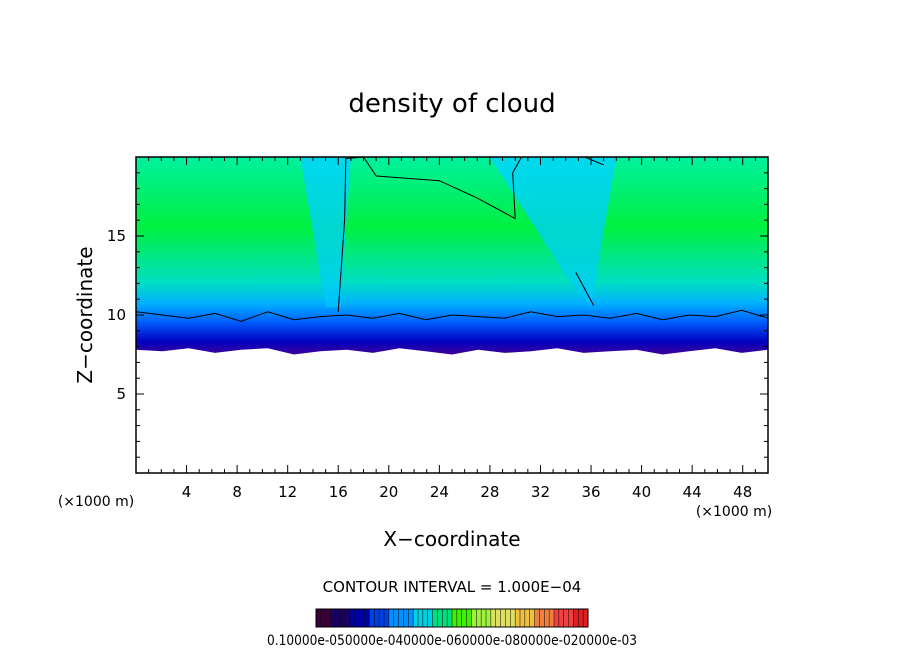 The width and height of the screenshot is (904, 654). What do you see at coordinates (692, 492) in the screenshot?
I see `x-tick-label: 44` at bounding box center [692, 492].